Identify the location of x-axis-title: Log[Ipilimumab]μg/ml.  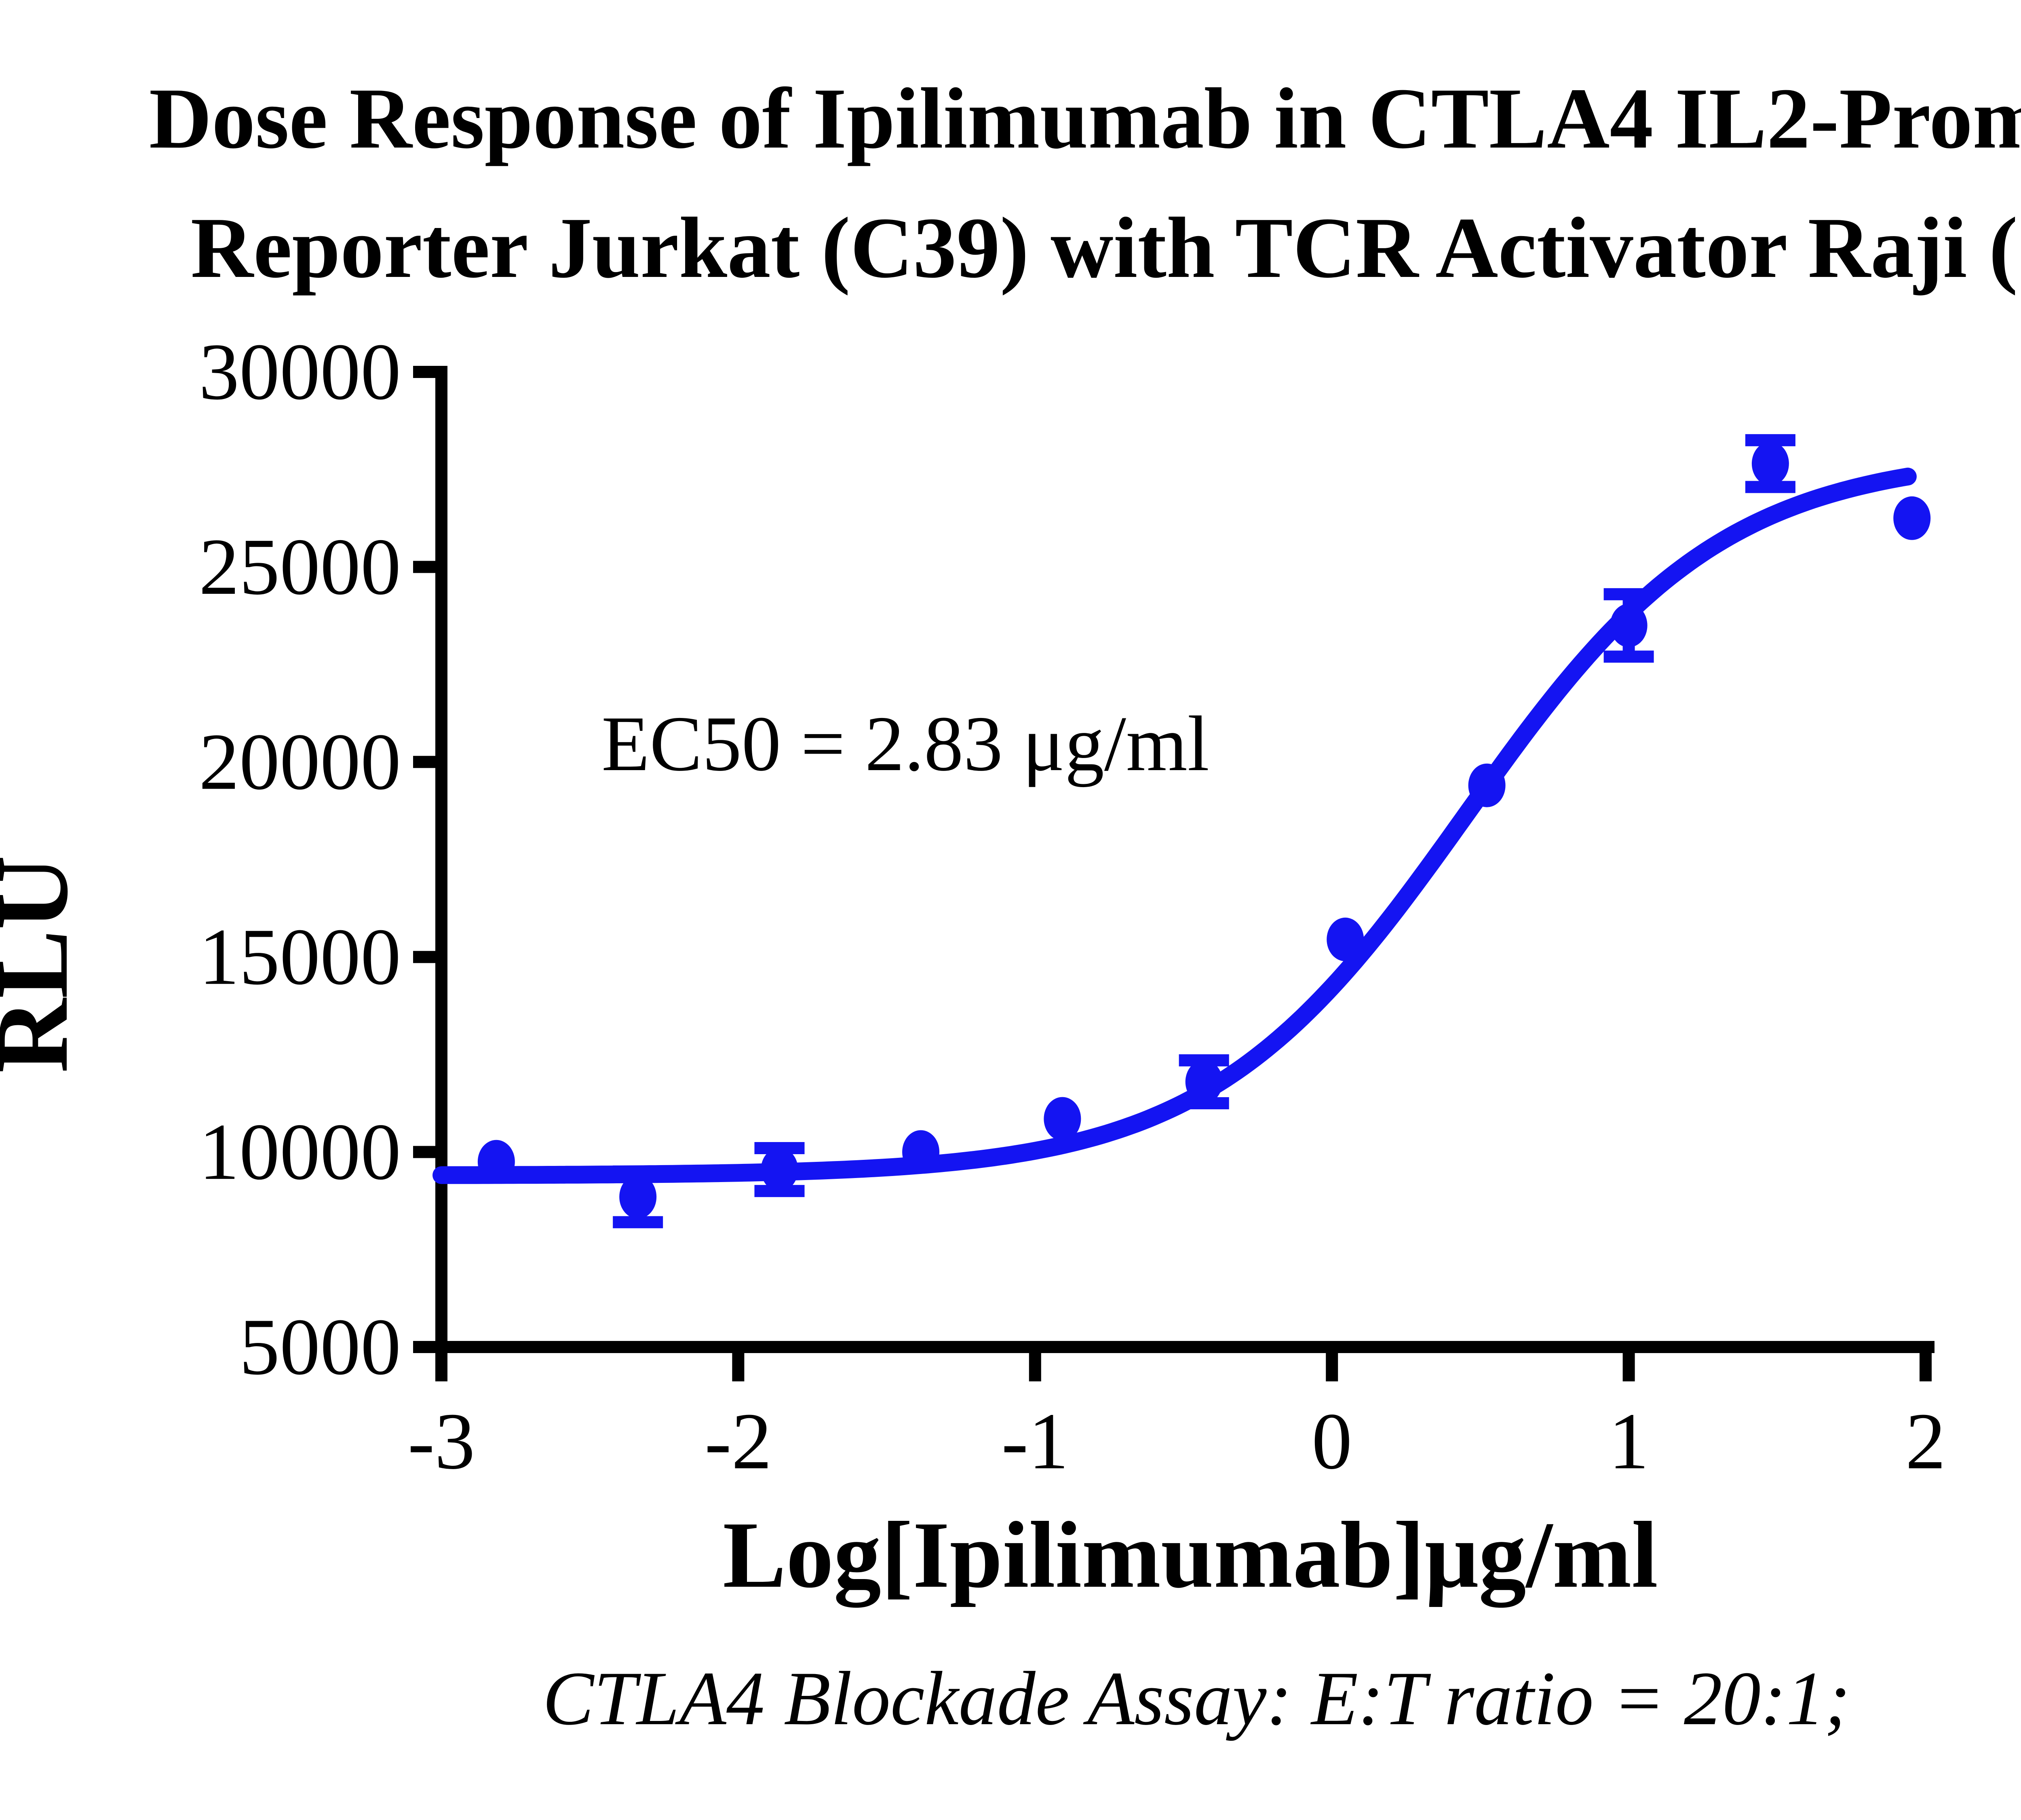
(1191, 1555).